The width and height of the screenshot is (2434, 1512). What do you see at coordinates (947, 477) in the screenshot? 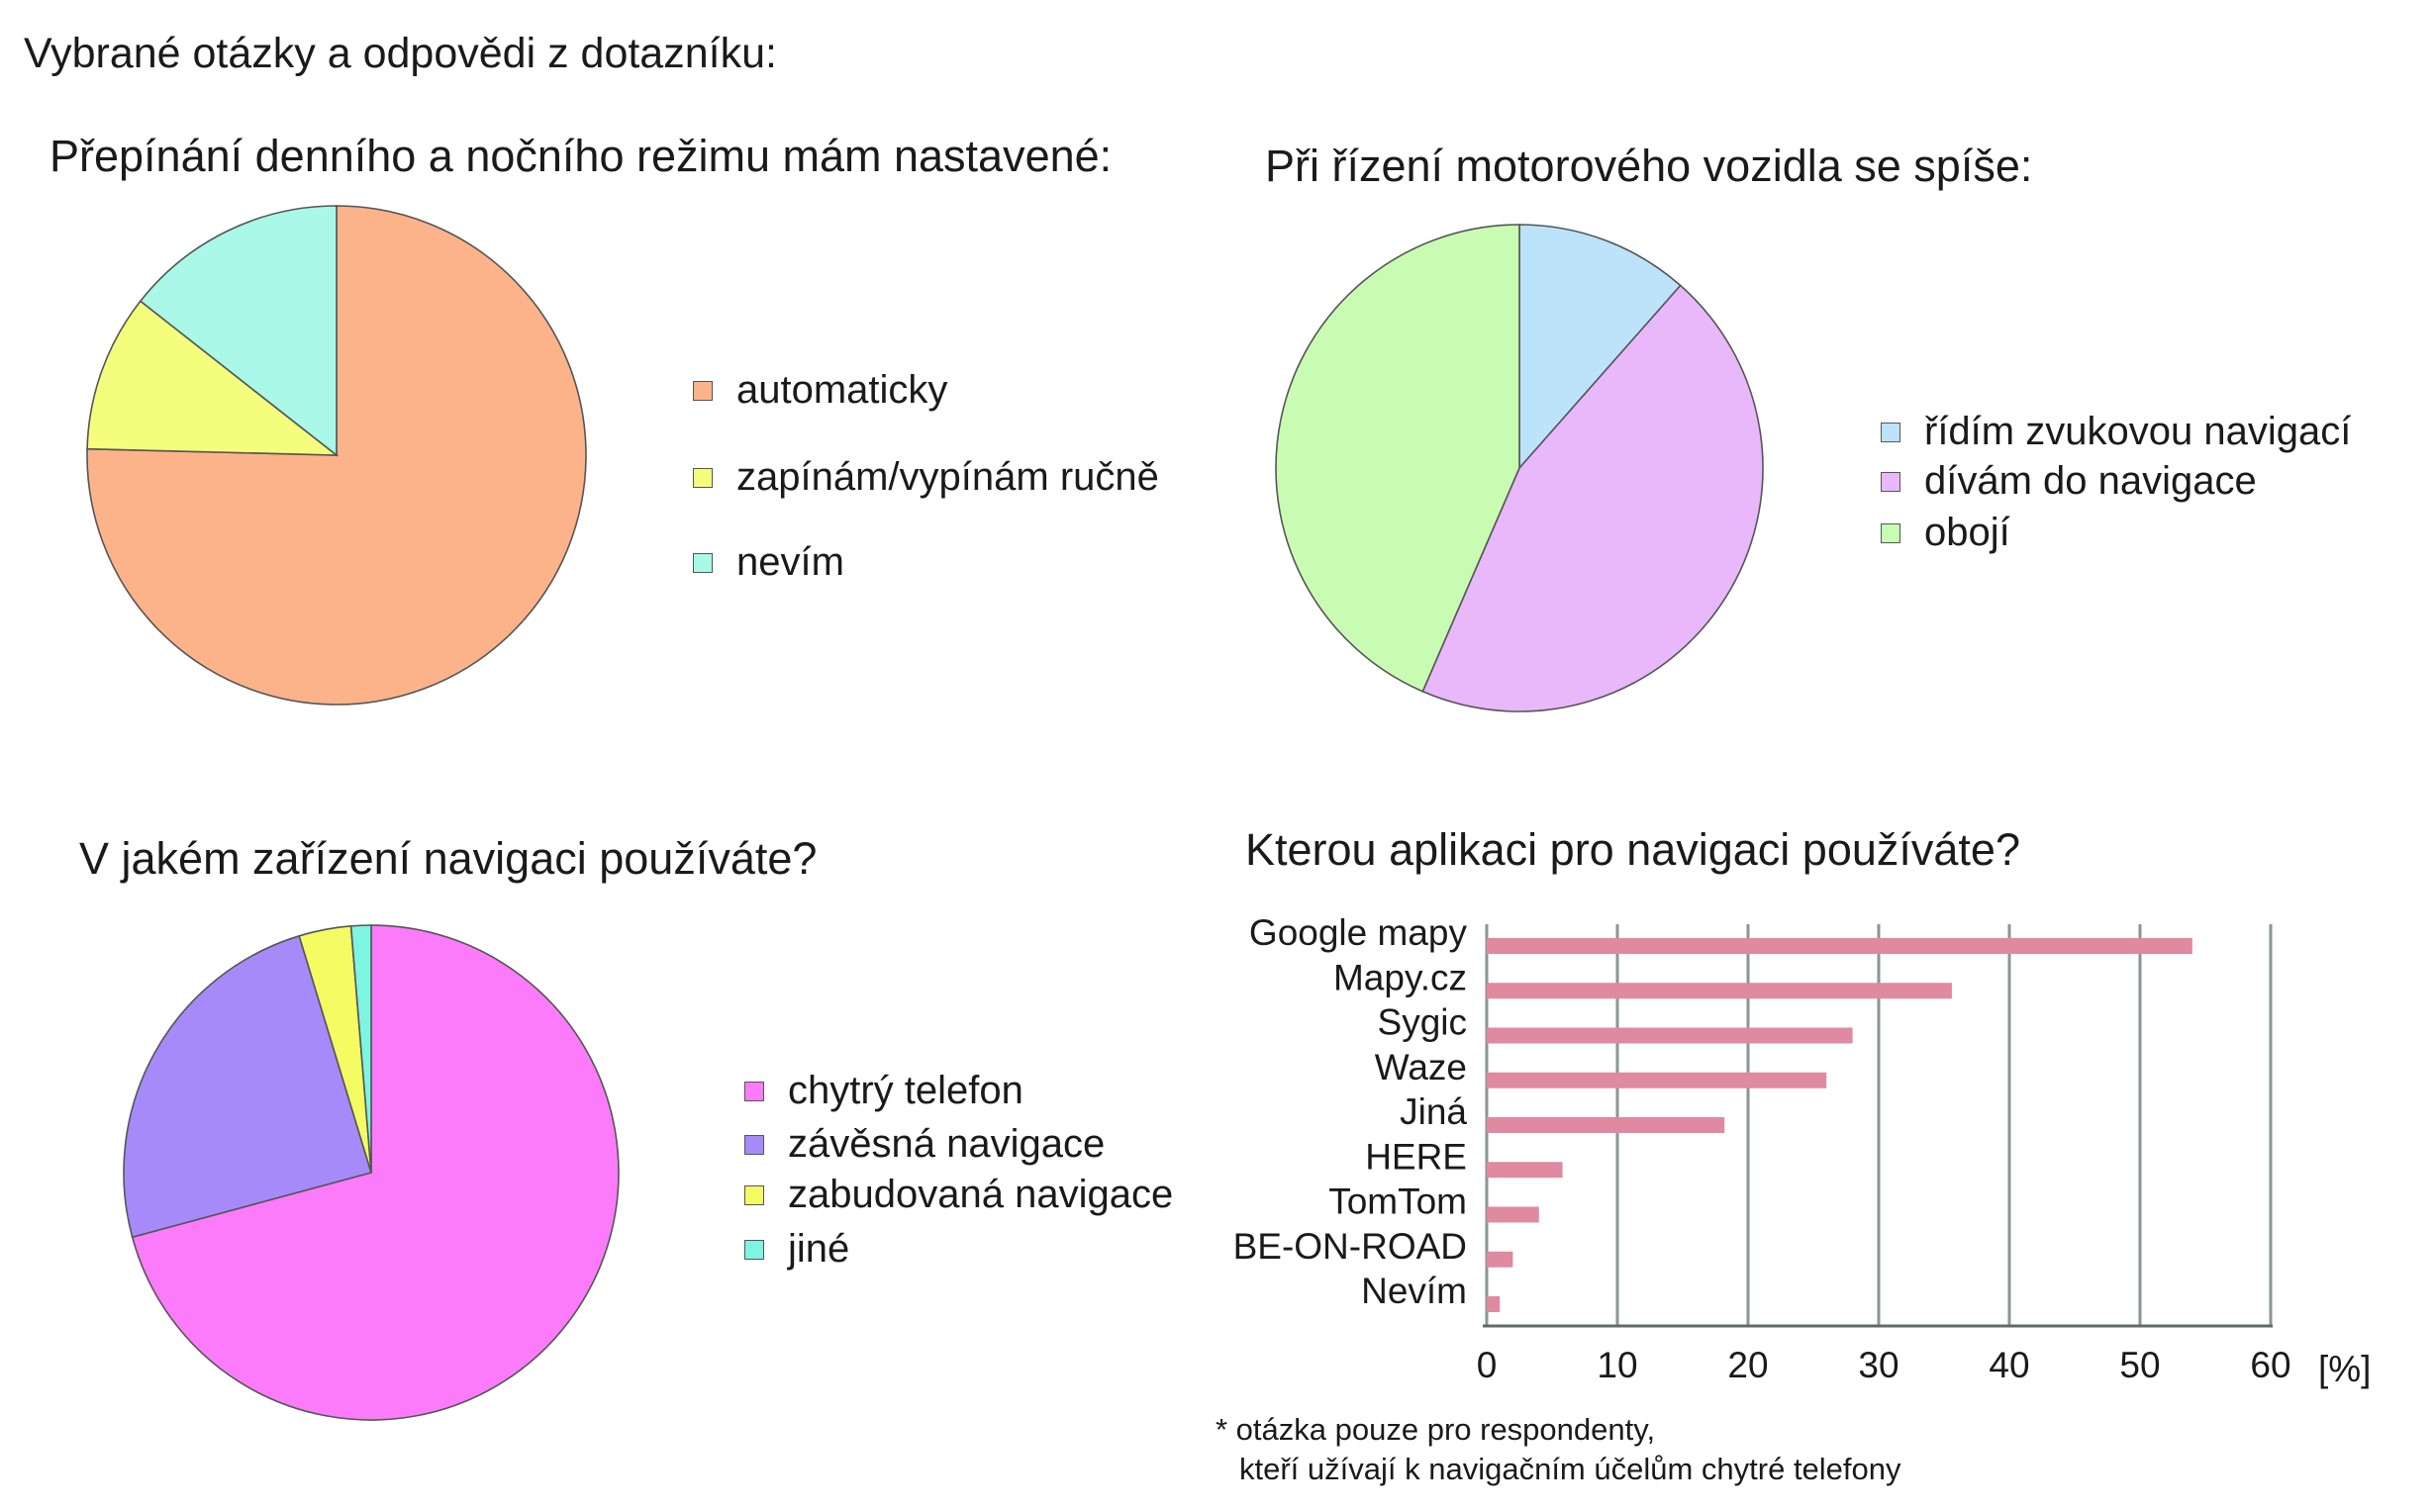
I see `pie1-legend-label-1: zapínám/vypínám ručně` at bounding box center [947, 477].